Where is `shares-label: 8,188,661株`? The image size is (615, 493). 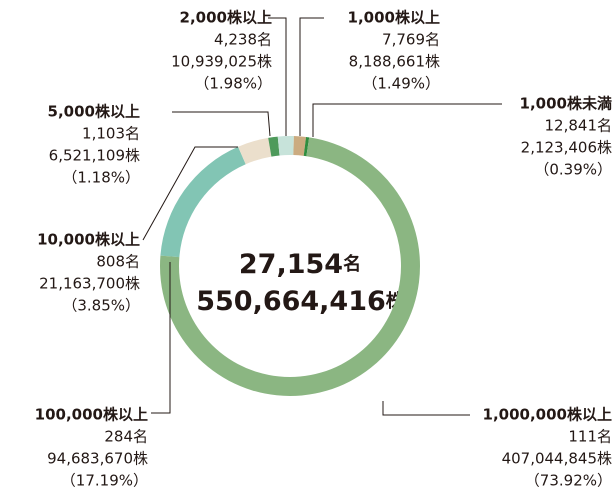 shares-label: 8,188,661株 is located at coordinates (394, 62).